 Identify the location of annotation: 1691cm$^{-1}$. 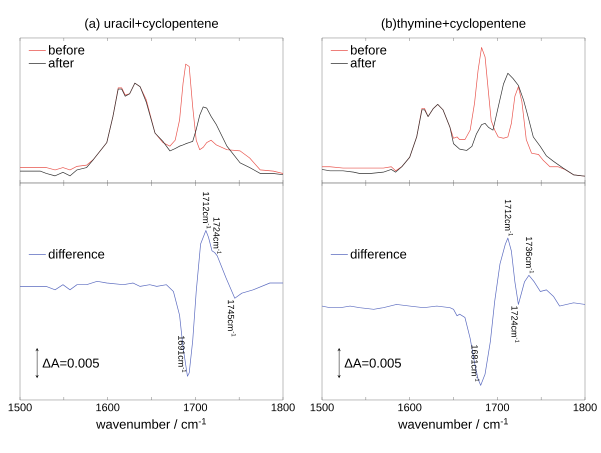
(182, 354).